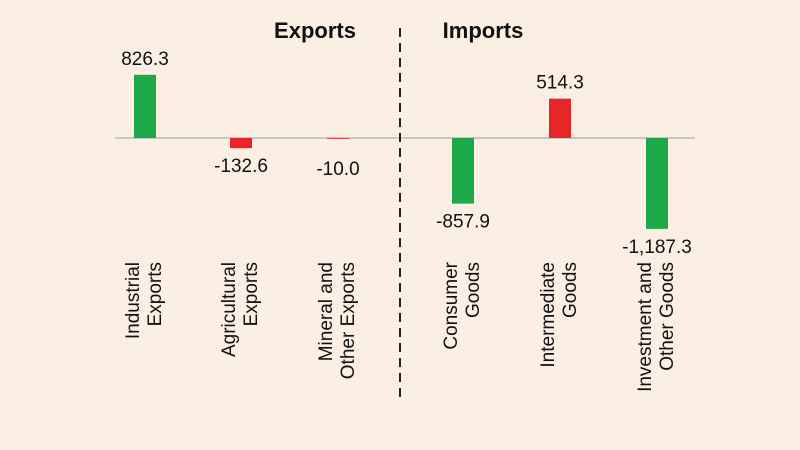  I want to click on category-label-3: Consumer Goods, so click(462, 305).